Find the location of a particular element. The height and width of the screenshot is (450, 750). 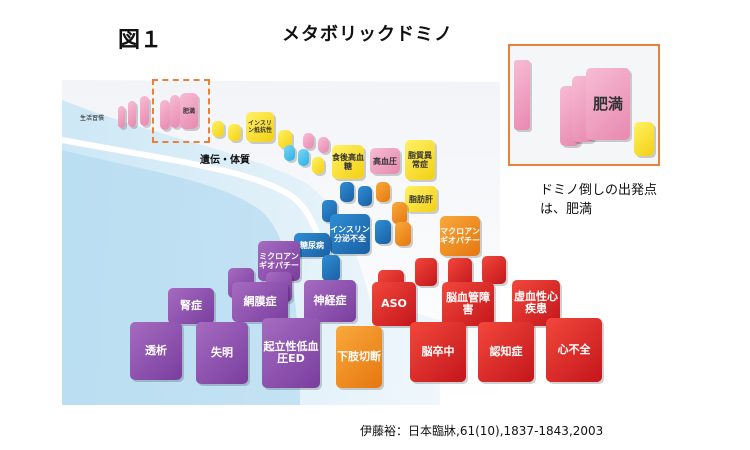

domino-macroangiopathy: マクロアンギオパチー is located at coordinates (460, 236).